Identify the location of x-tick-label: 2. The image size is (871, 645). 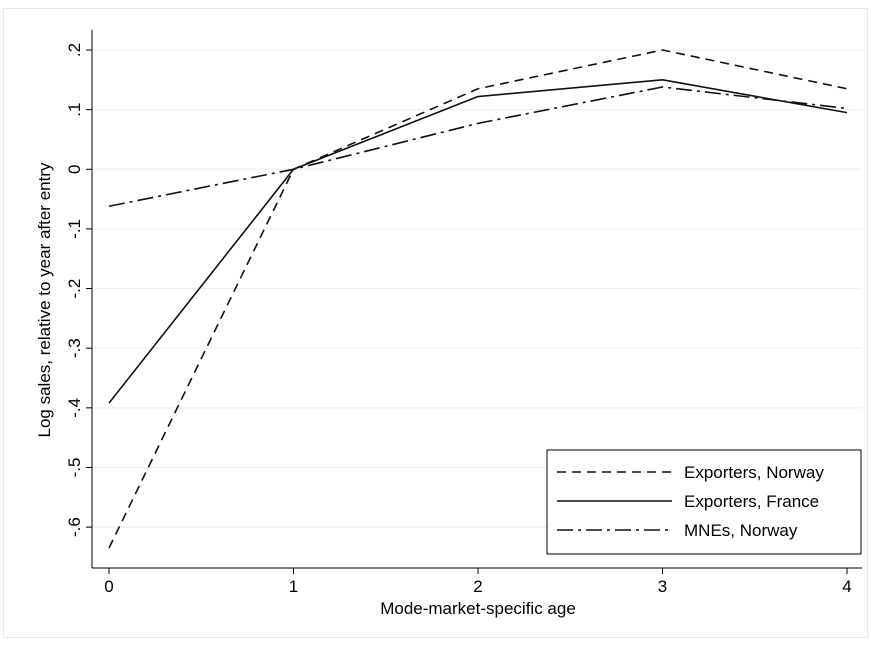
(477, 586).